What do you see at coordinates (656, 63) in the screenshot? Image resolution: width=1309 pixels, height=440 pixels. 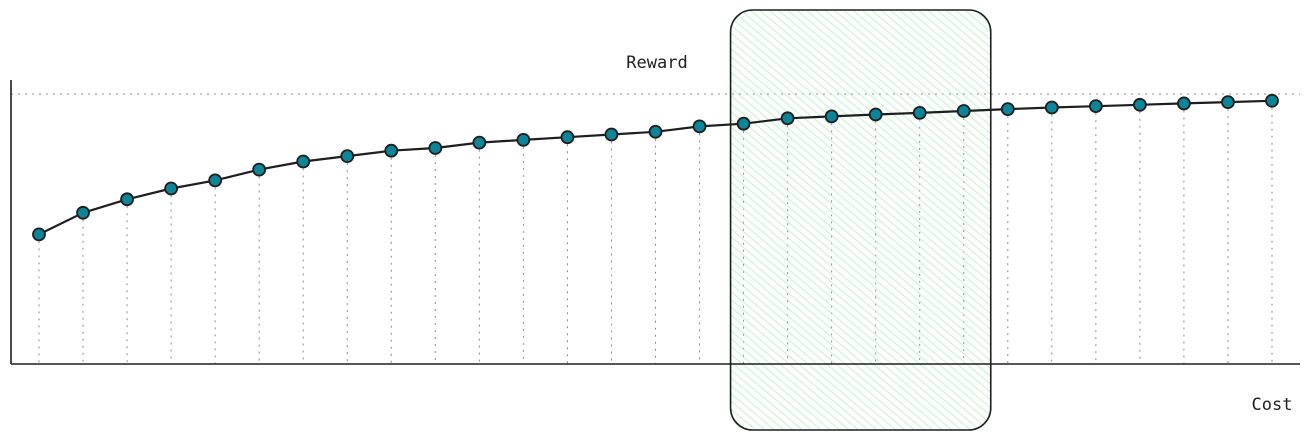 I see `y-axis-label: Reward` at bounding box center [656, 63].